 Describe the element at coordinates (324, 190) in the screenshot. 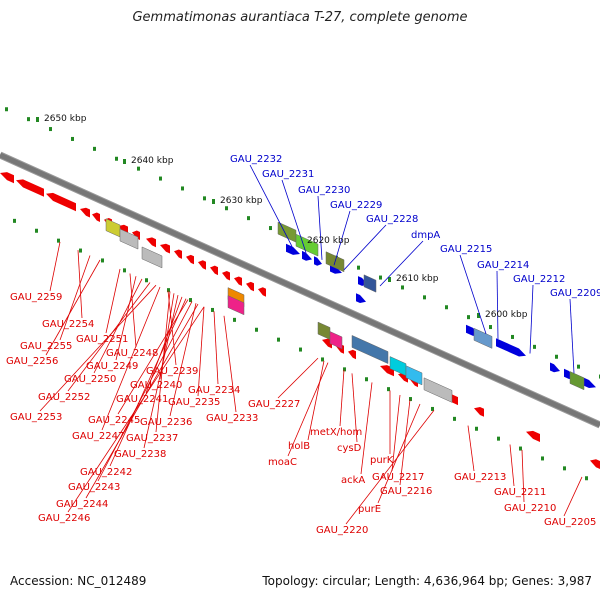

I see `gene-label: GAU_2230` at that location.